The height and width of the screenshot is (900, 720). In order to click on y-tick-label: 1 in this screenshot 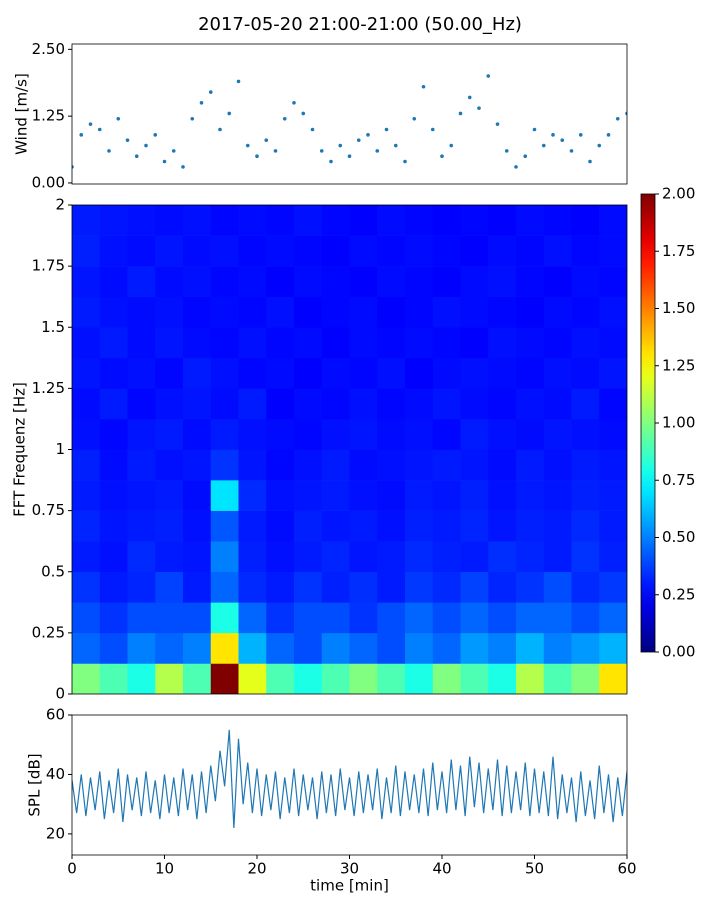, I will do `click(60, 449)`.